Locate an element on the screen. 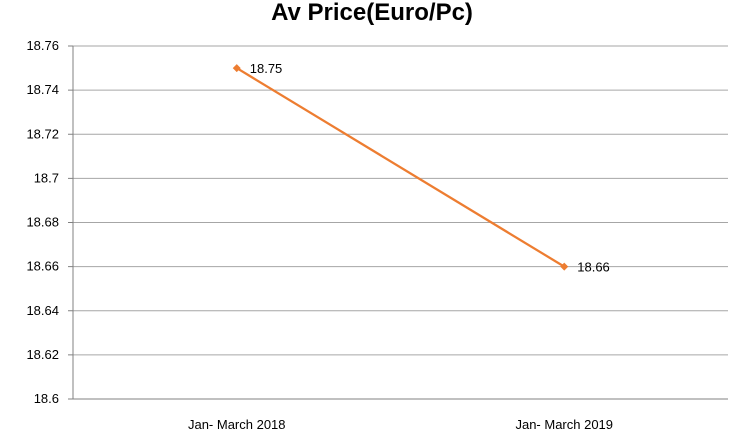  chart-title: Av Price(Euro/Pc) is located at coordinates (372, 13).